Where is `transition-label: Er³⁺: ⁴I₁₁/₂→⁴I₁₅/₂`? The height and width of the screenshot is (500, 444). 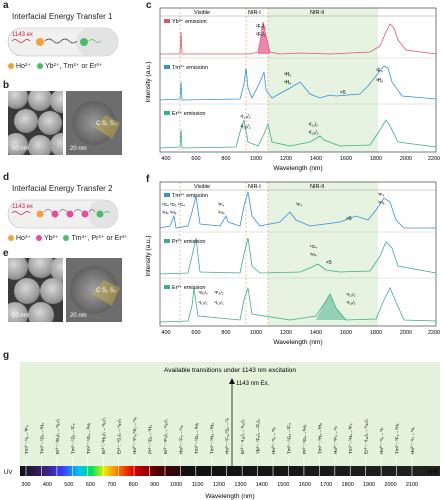
transition-label: Er³⁺: ⁴I₁₁/₂→⁴I₁₅/₂ is located at coordinates (242, 436).